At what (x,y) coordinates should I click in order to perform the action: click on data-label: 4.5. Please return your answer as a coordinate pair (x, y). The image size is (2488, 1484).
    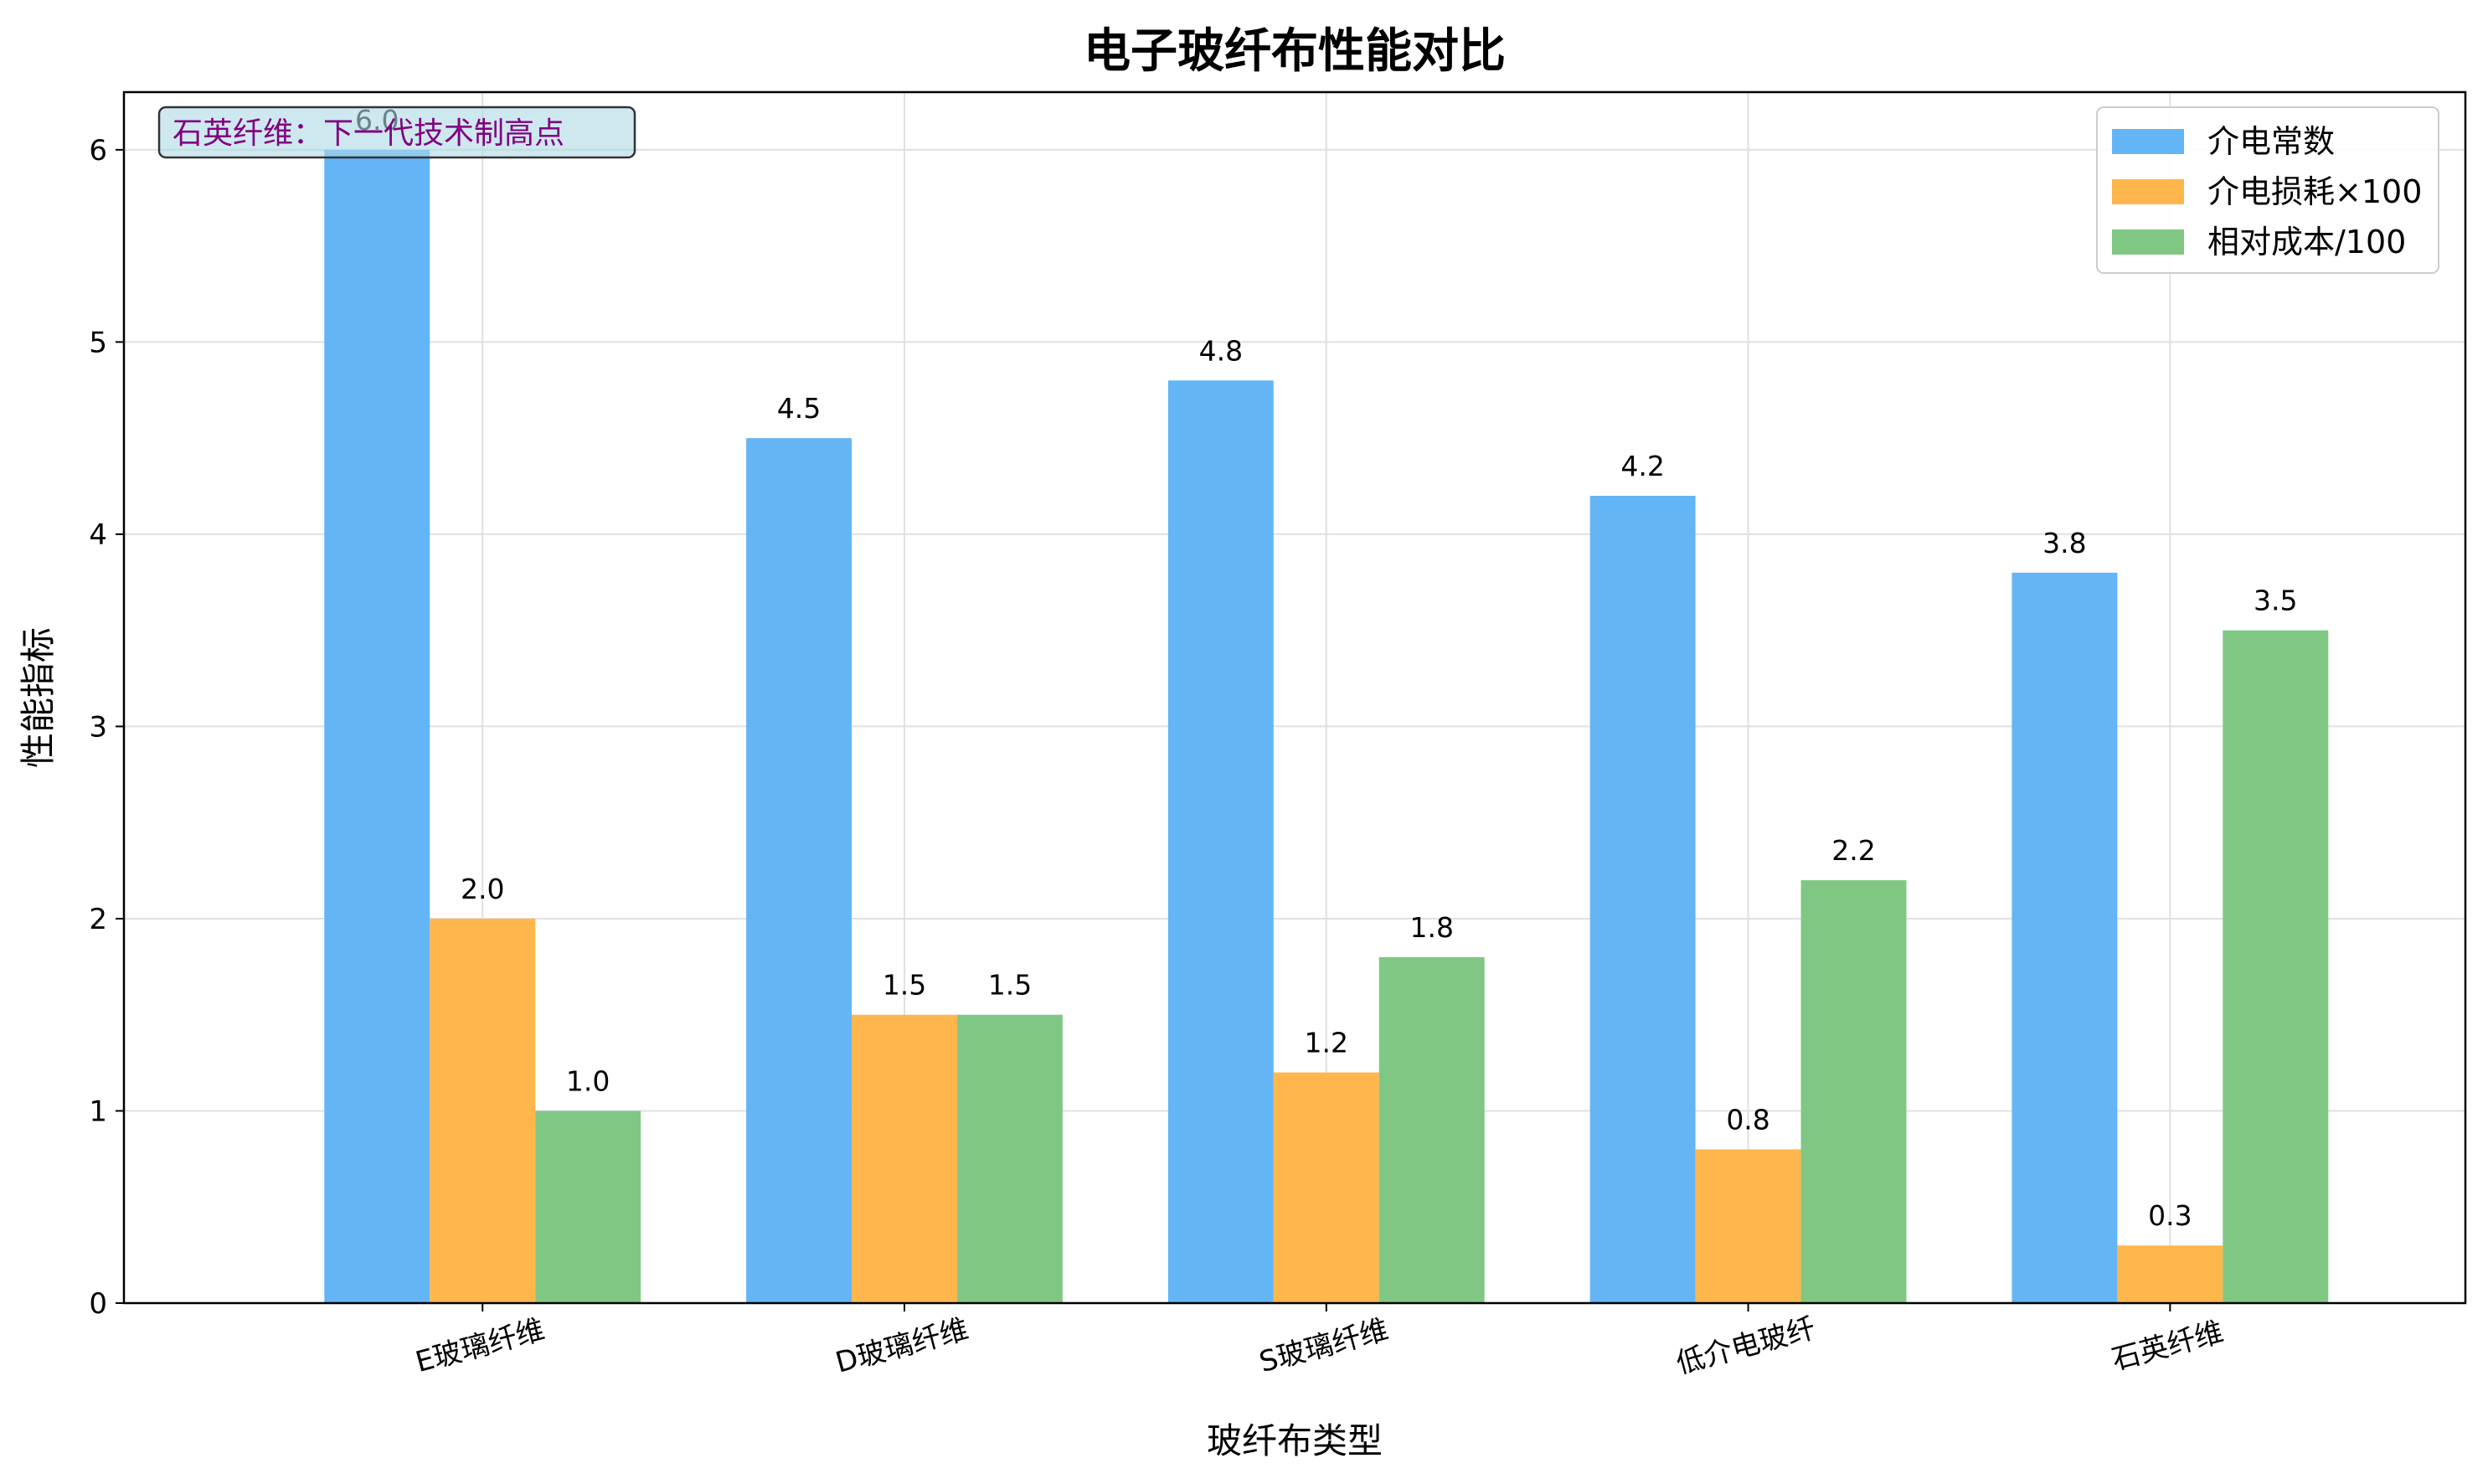
    Looking at the image, I should click on (799, 408).